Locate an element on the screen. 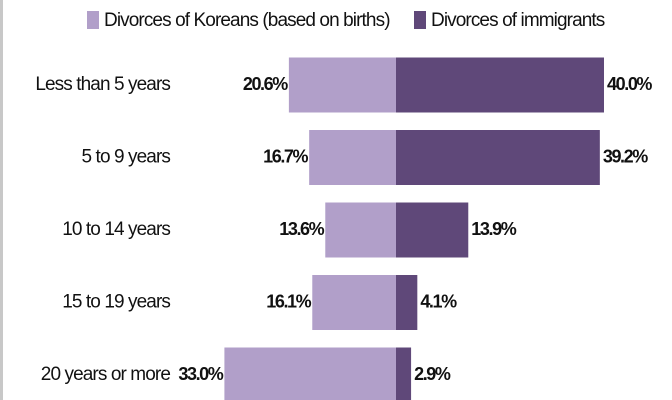 This screenshot has width=672, height=400. category-label: 10 to 14 years is located at coordinates (116, 229).